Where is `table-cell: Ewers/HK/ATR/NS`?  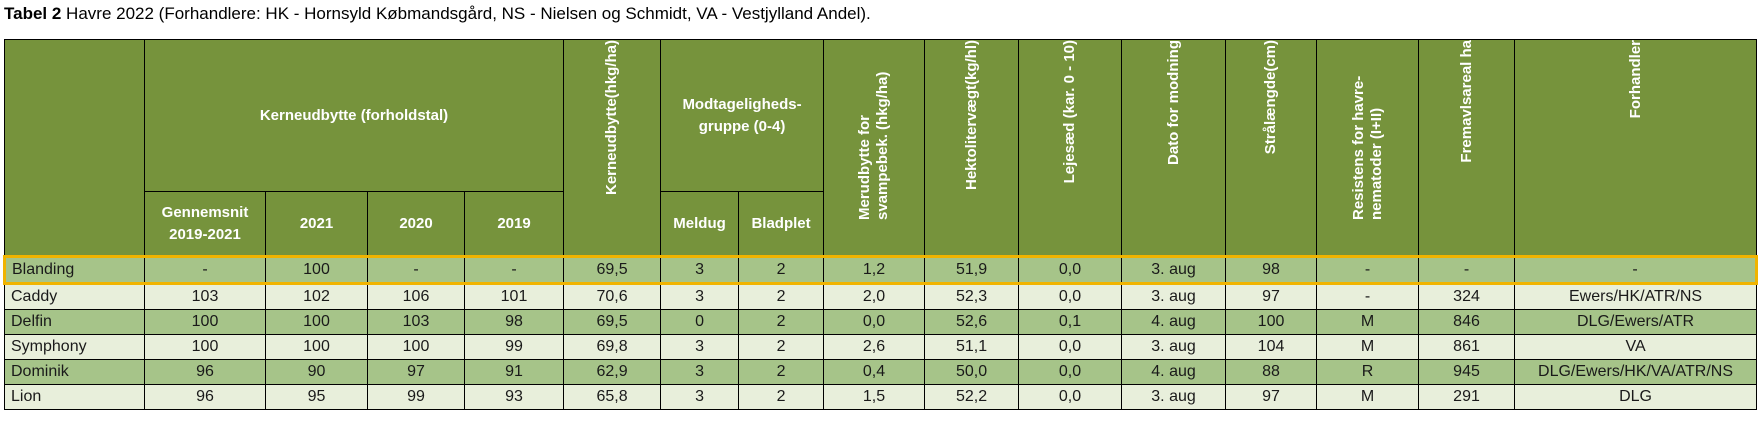 table-cell: Ewers/HK/ATR/NS is located at coordinates (1636, 296).